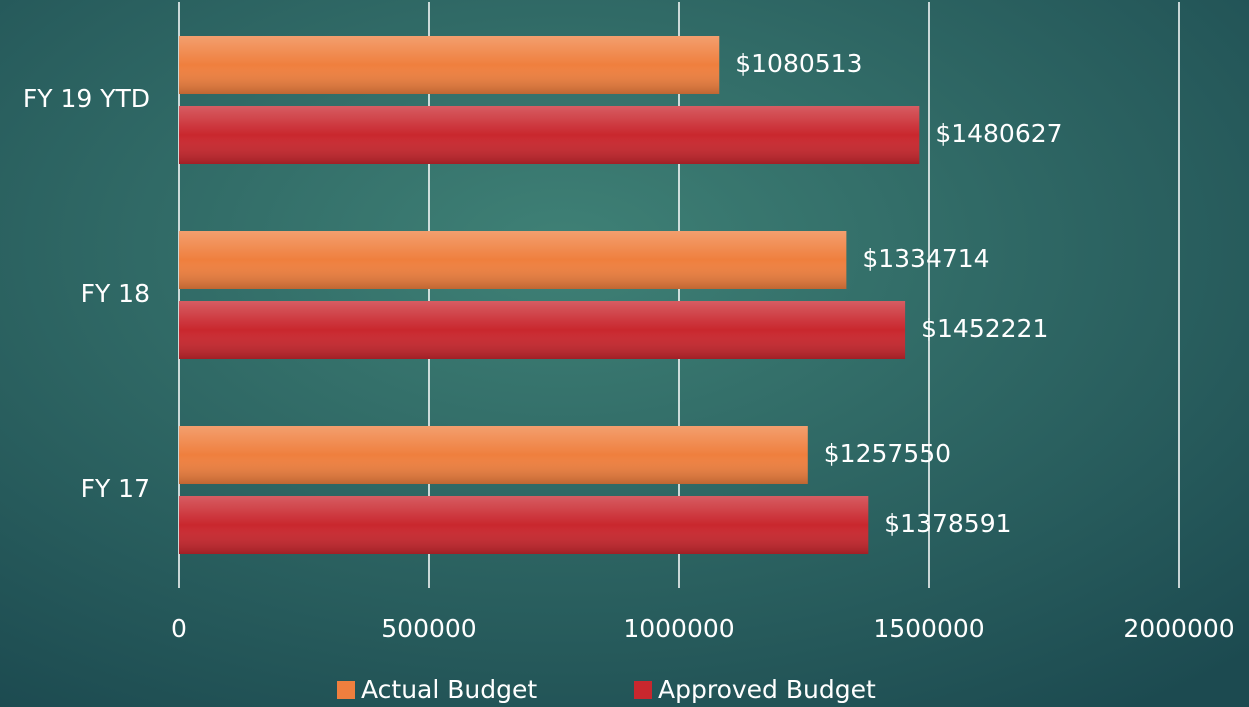 Image resolution: width=1249 pixels, height=707 pixels. What do you see at coordinates (887, 453) in the screenshot?
I see `data-label: $1257550` at bounding box center [887, 453].